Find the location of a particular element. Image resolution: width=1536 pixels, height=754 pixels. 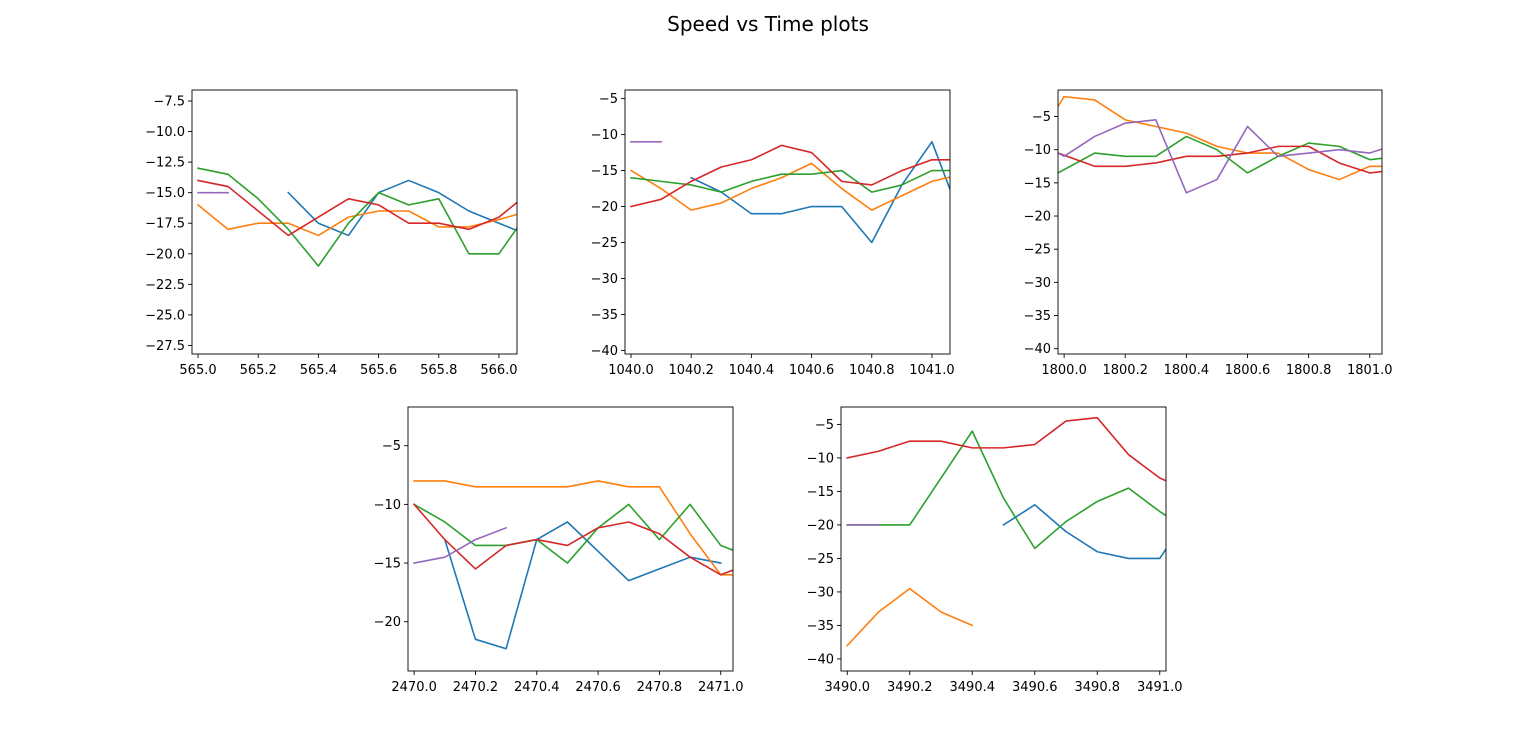

x-tick-label: 1040.0 is located at coordinates (631, 370).